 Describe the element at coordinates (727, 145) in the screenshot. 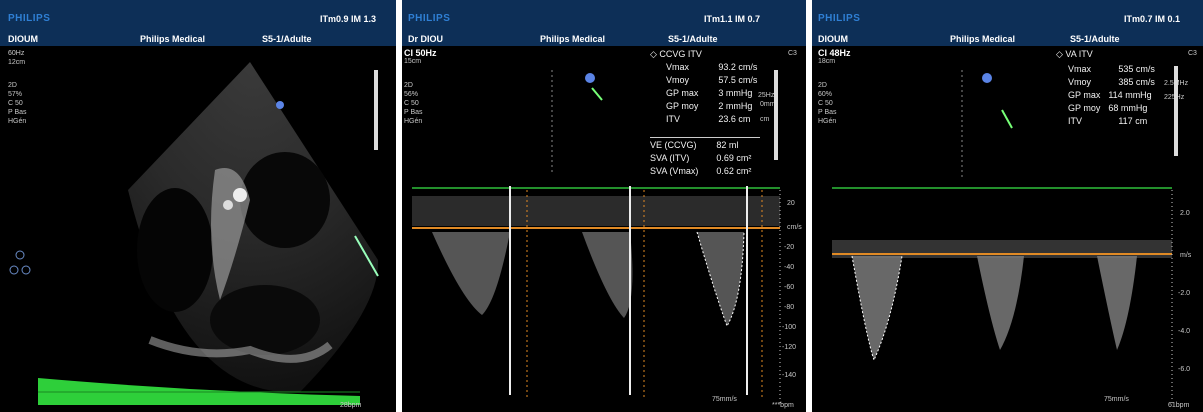

I see `derived-value: 82 ml` at that location.